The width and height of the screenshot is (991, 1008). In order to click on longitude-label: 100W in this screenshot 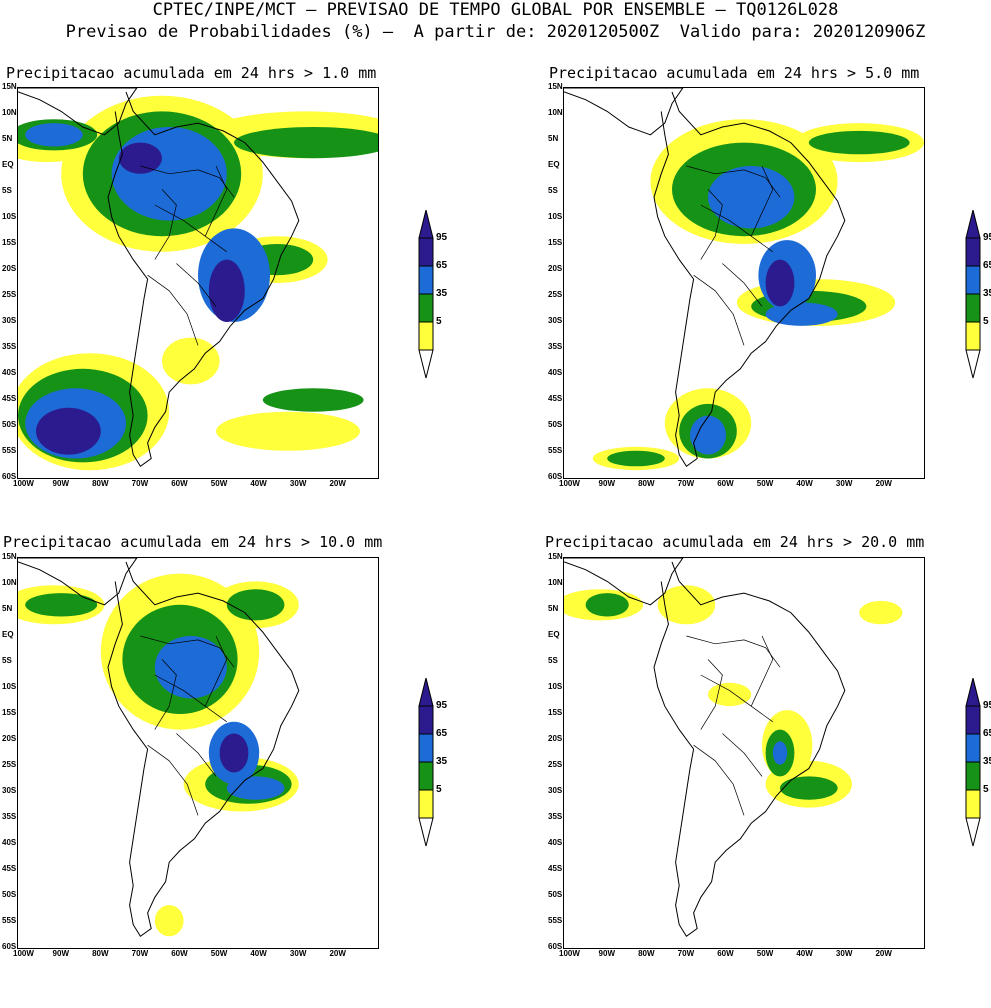, I will do `click(569, 483)`.